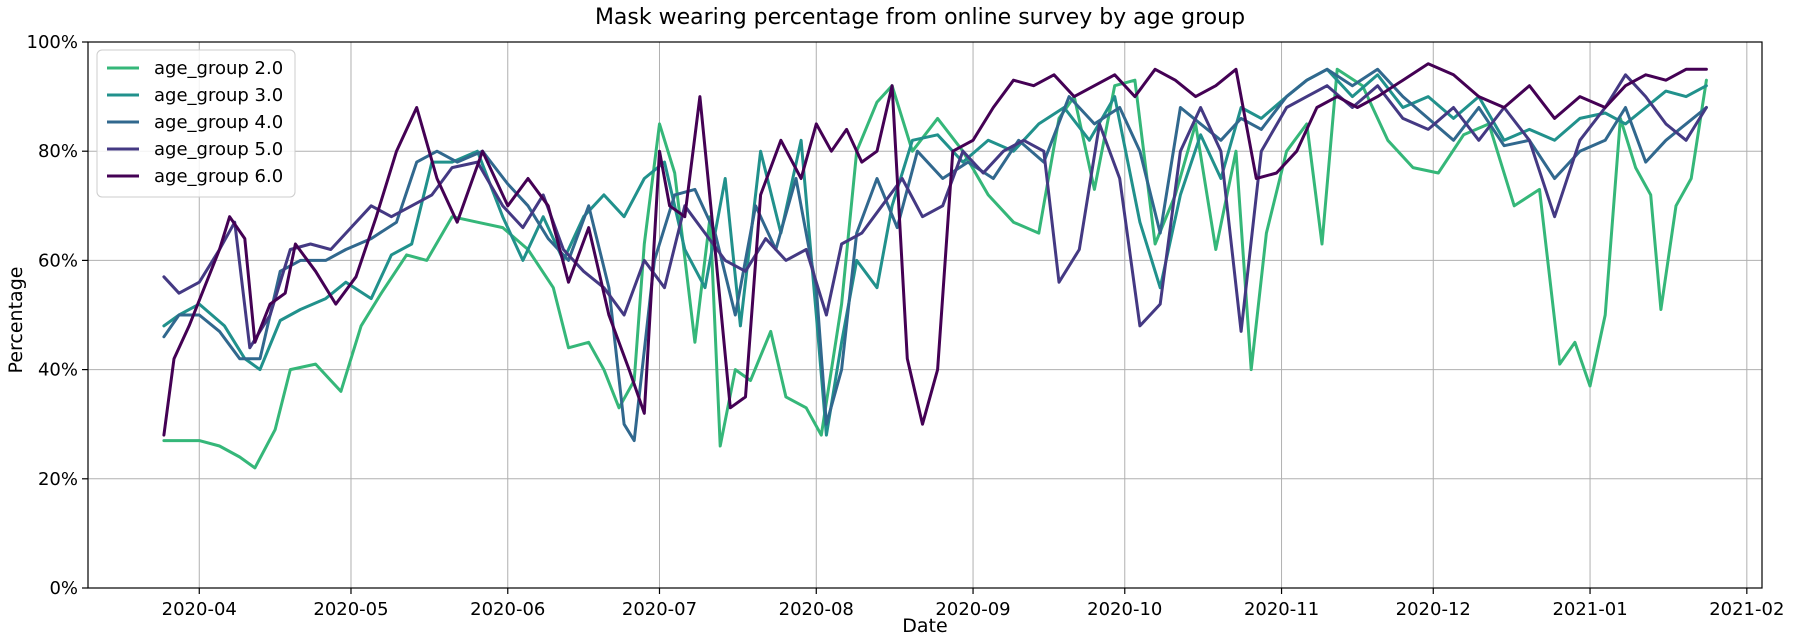 The width and height of the screenshot is (1795, 640). What do you see at coordinates (816, 609) in the screenshot?
I see `x-tick-label: 2020-08` at bounding box center [816, 609].